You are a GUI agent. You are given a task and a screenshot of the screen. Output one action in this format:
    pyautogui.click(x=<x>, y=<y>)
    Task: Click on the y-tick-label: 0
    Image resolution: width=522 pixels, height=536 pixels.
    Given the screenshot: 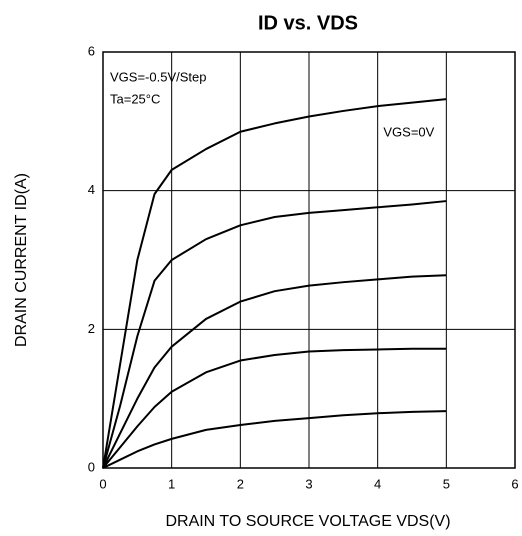 What is the action you would take?
    pyautogui.click(x=91, y=466)
    